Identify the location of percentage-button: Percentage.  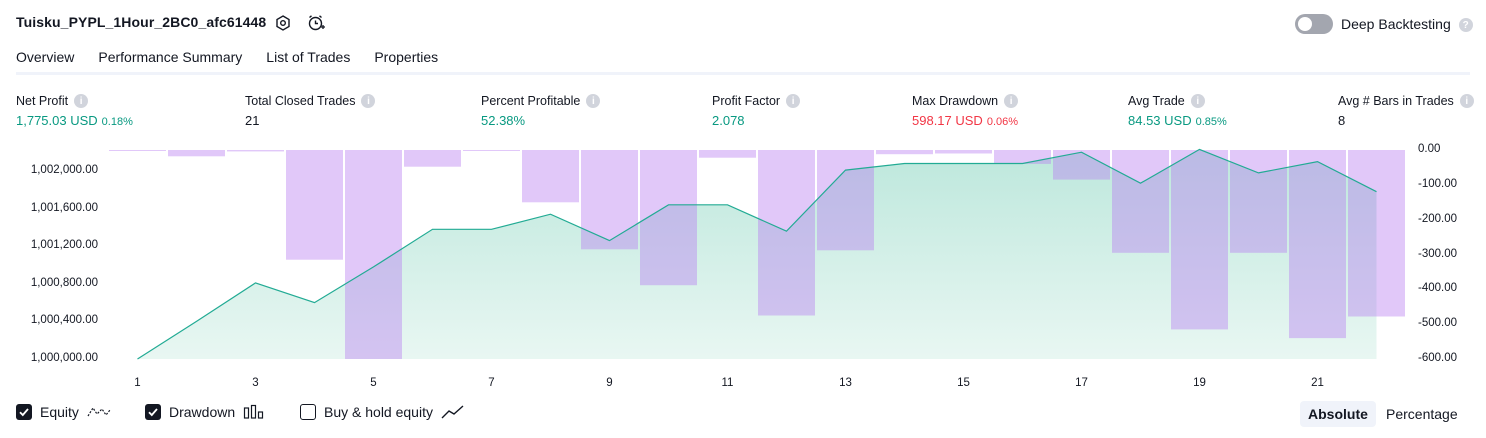
(1422, 414).